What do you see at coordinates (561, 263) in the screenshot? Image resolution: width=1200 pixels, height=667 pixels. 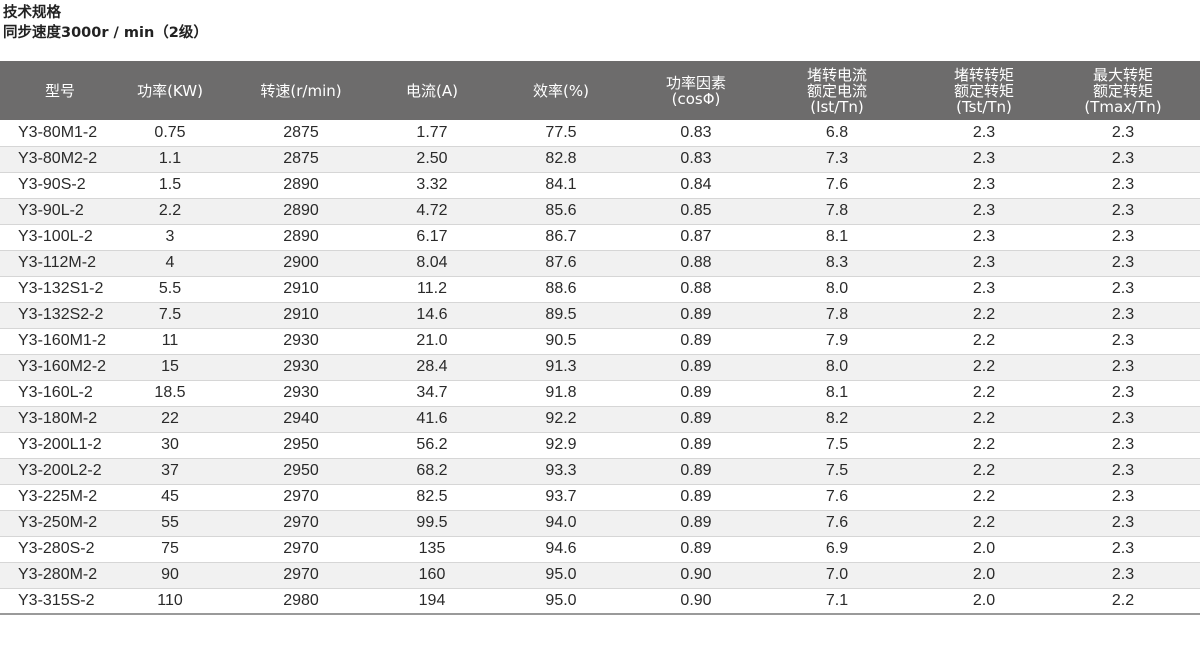 I see `table-cell: 87.6` at bounding box center [561, 263].